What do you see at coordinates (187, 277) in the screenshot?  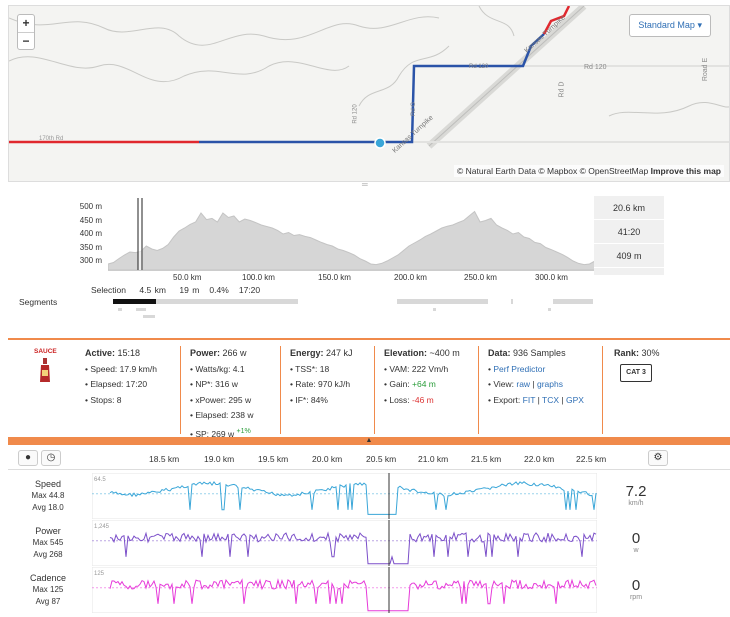 I see `x-tick: 50.0 km` at bounding box center [187, 277].